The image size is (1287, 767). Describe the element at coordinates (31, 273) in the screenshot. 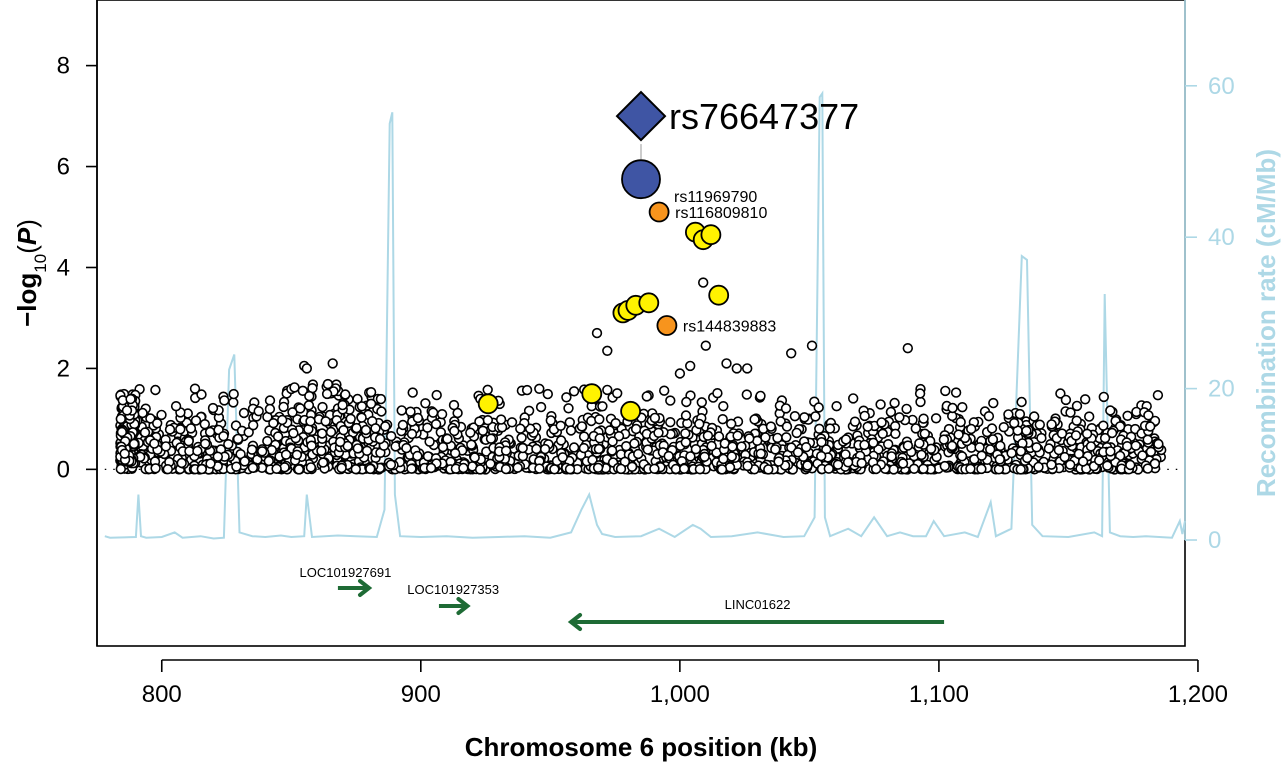

I see `y-axis-title: −log10(P)` at that location.